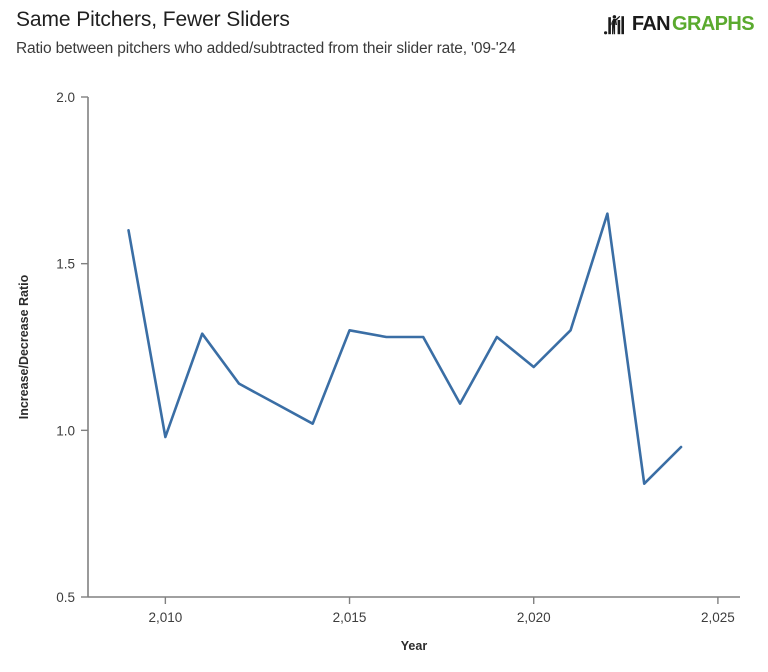  What do you see at coordinates (24, 346) in the screenshot?
I see `y-axis-title: Increase/Decrease Ratio` at bounding box center [24, 346].